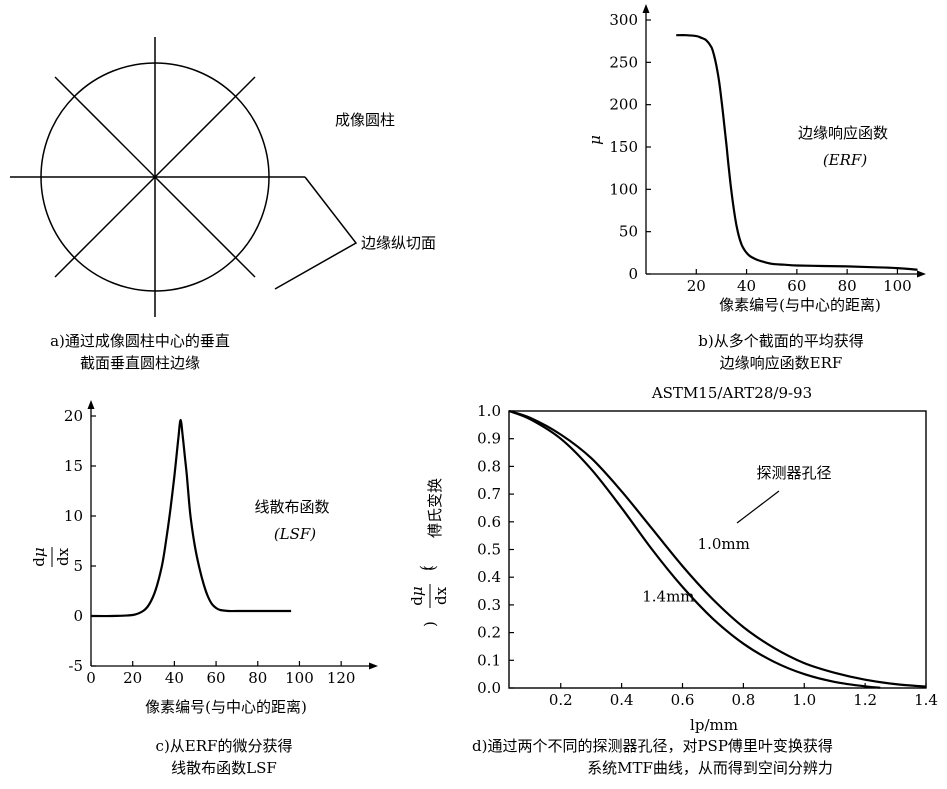 This screenshot has width=947, height=789. What do you see at coordinates (843, 133) in the screenshot?
I see `erf-annotation-line1: 边缘响应函数` at bounding box center [843, 133].